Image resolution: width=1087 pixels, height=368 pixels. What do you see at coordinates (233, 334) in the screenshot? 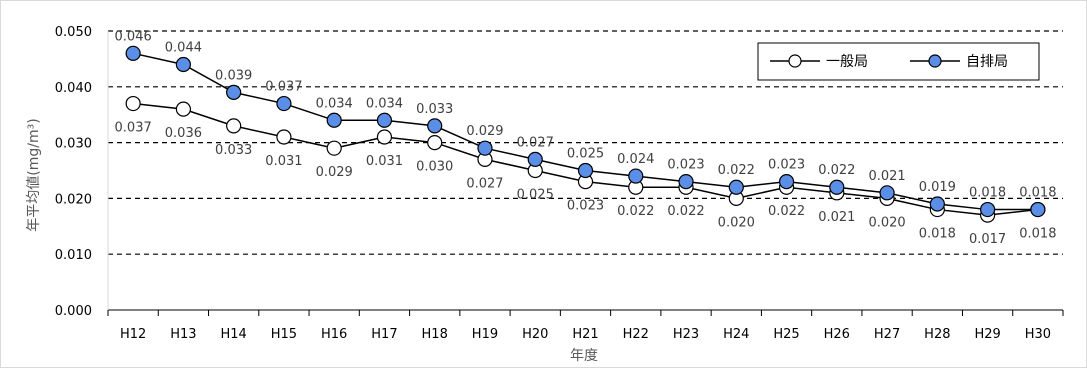
I see `x-tick-label: H14` at bounding box center [233, 334].